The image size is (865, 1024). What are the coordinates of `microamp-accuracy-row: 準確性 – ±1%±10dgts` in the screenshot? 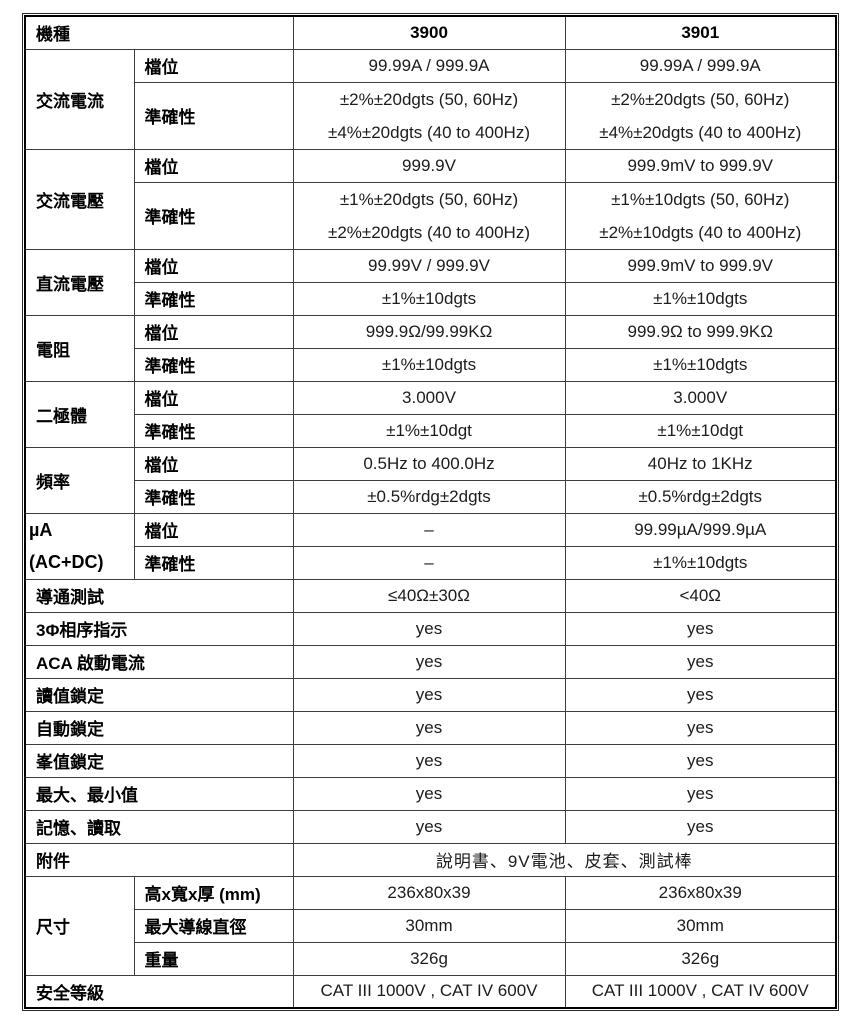 It's located at (431, 562).